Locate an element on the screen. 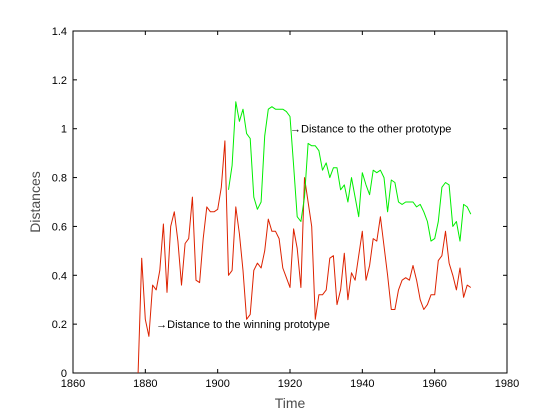  y-axis-title: Distances is located at coordinates (35, 201).